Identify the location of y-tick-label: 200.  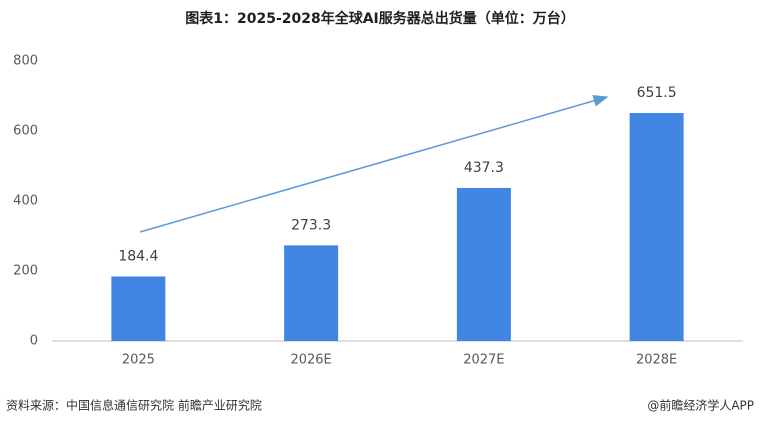
(25, 271).